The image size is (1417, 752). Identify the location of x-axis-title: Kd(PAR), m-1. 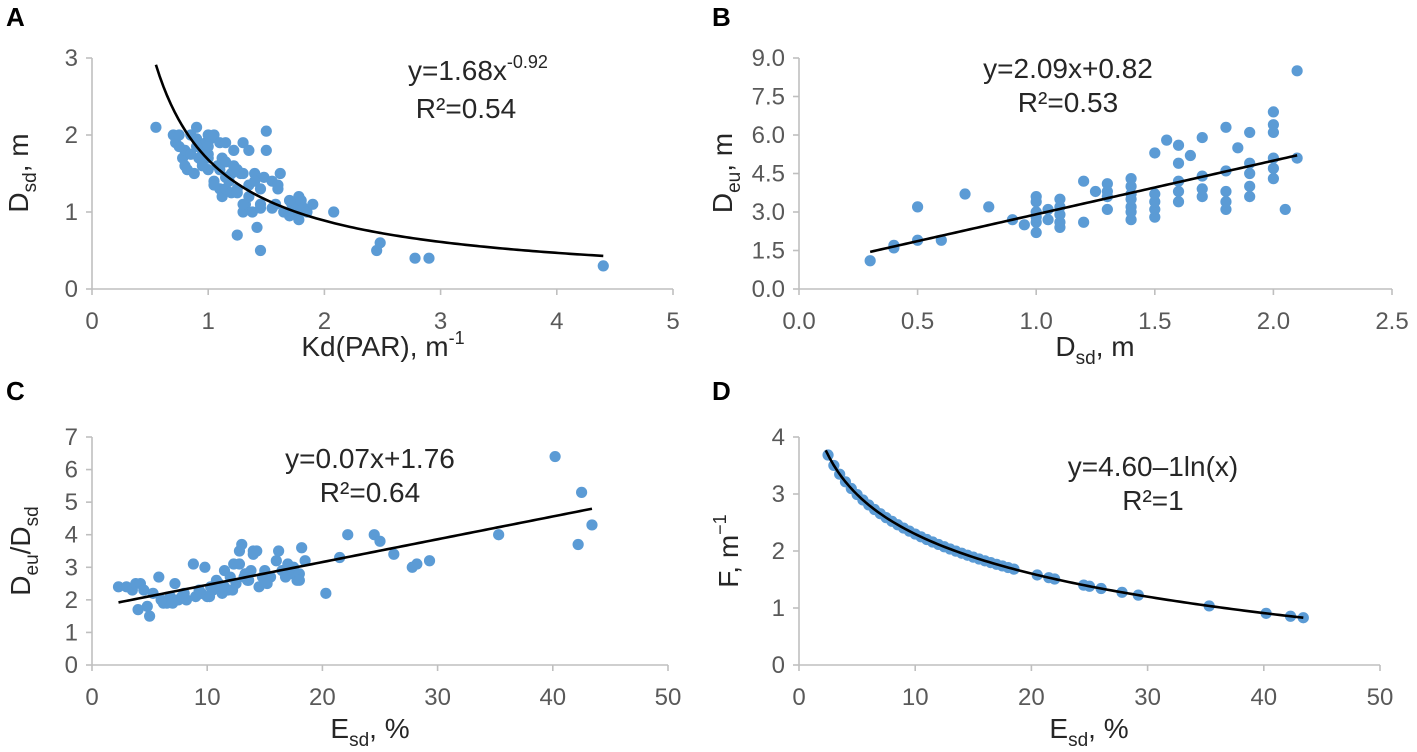
(382, 345).